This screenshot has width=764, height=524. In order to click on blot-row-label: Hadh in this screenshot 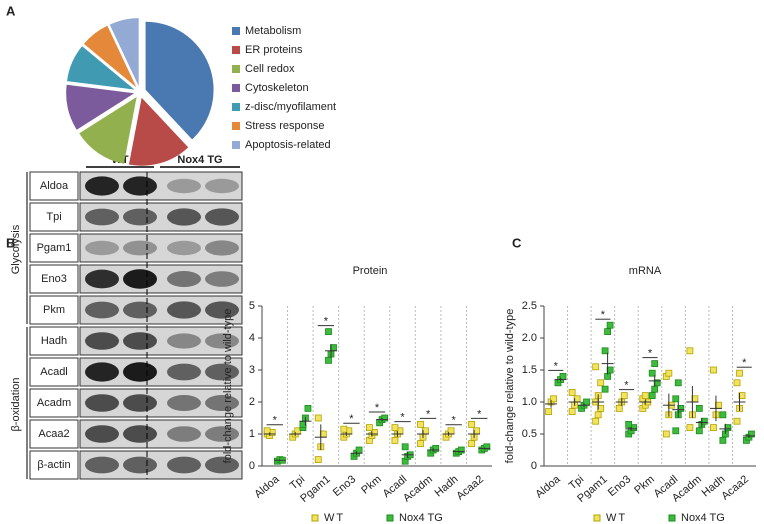, I will do `click(54, 341)`.